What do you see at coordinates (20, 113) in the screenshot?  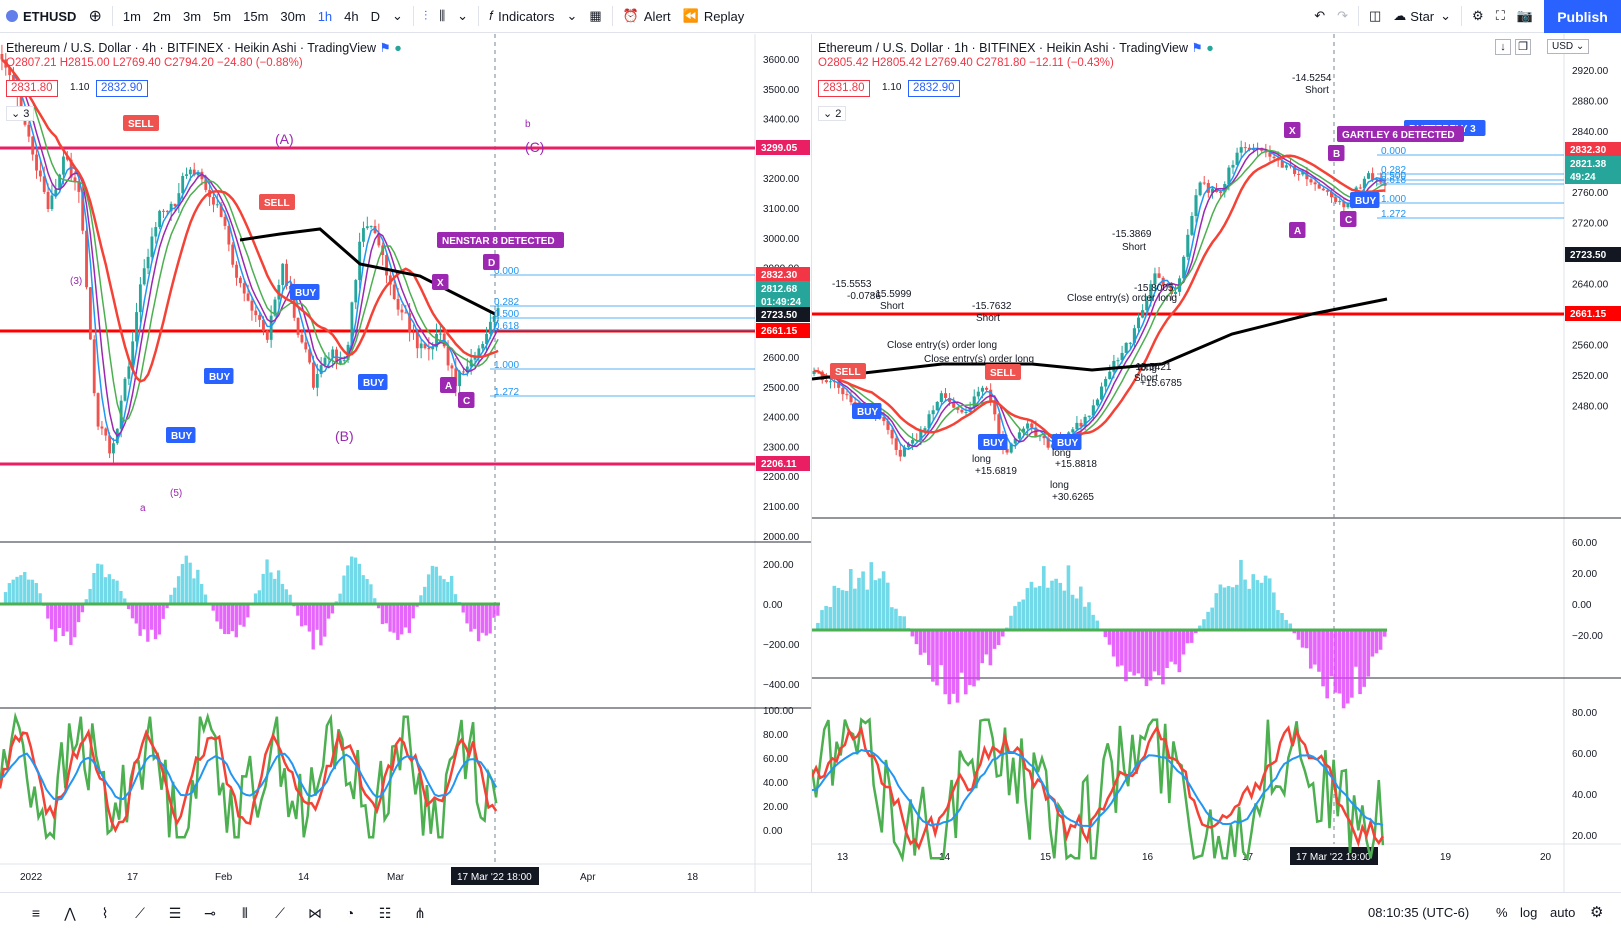 I see `studies-toggle: ⌄ 3` at bounding box center [20, 113].